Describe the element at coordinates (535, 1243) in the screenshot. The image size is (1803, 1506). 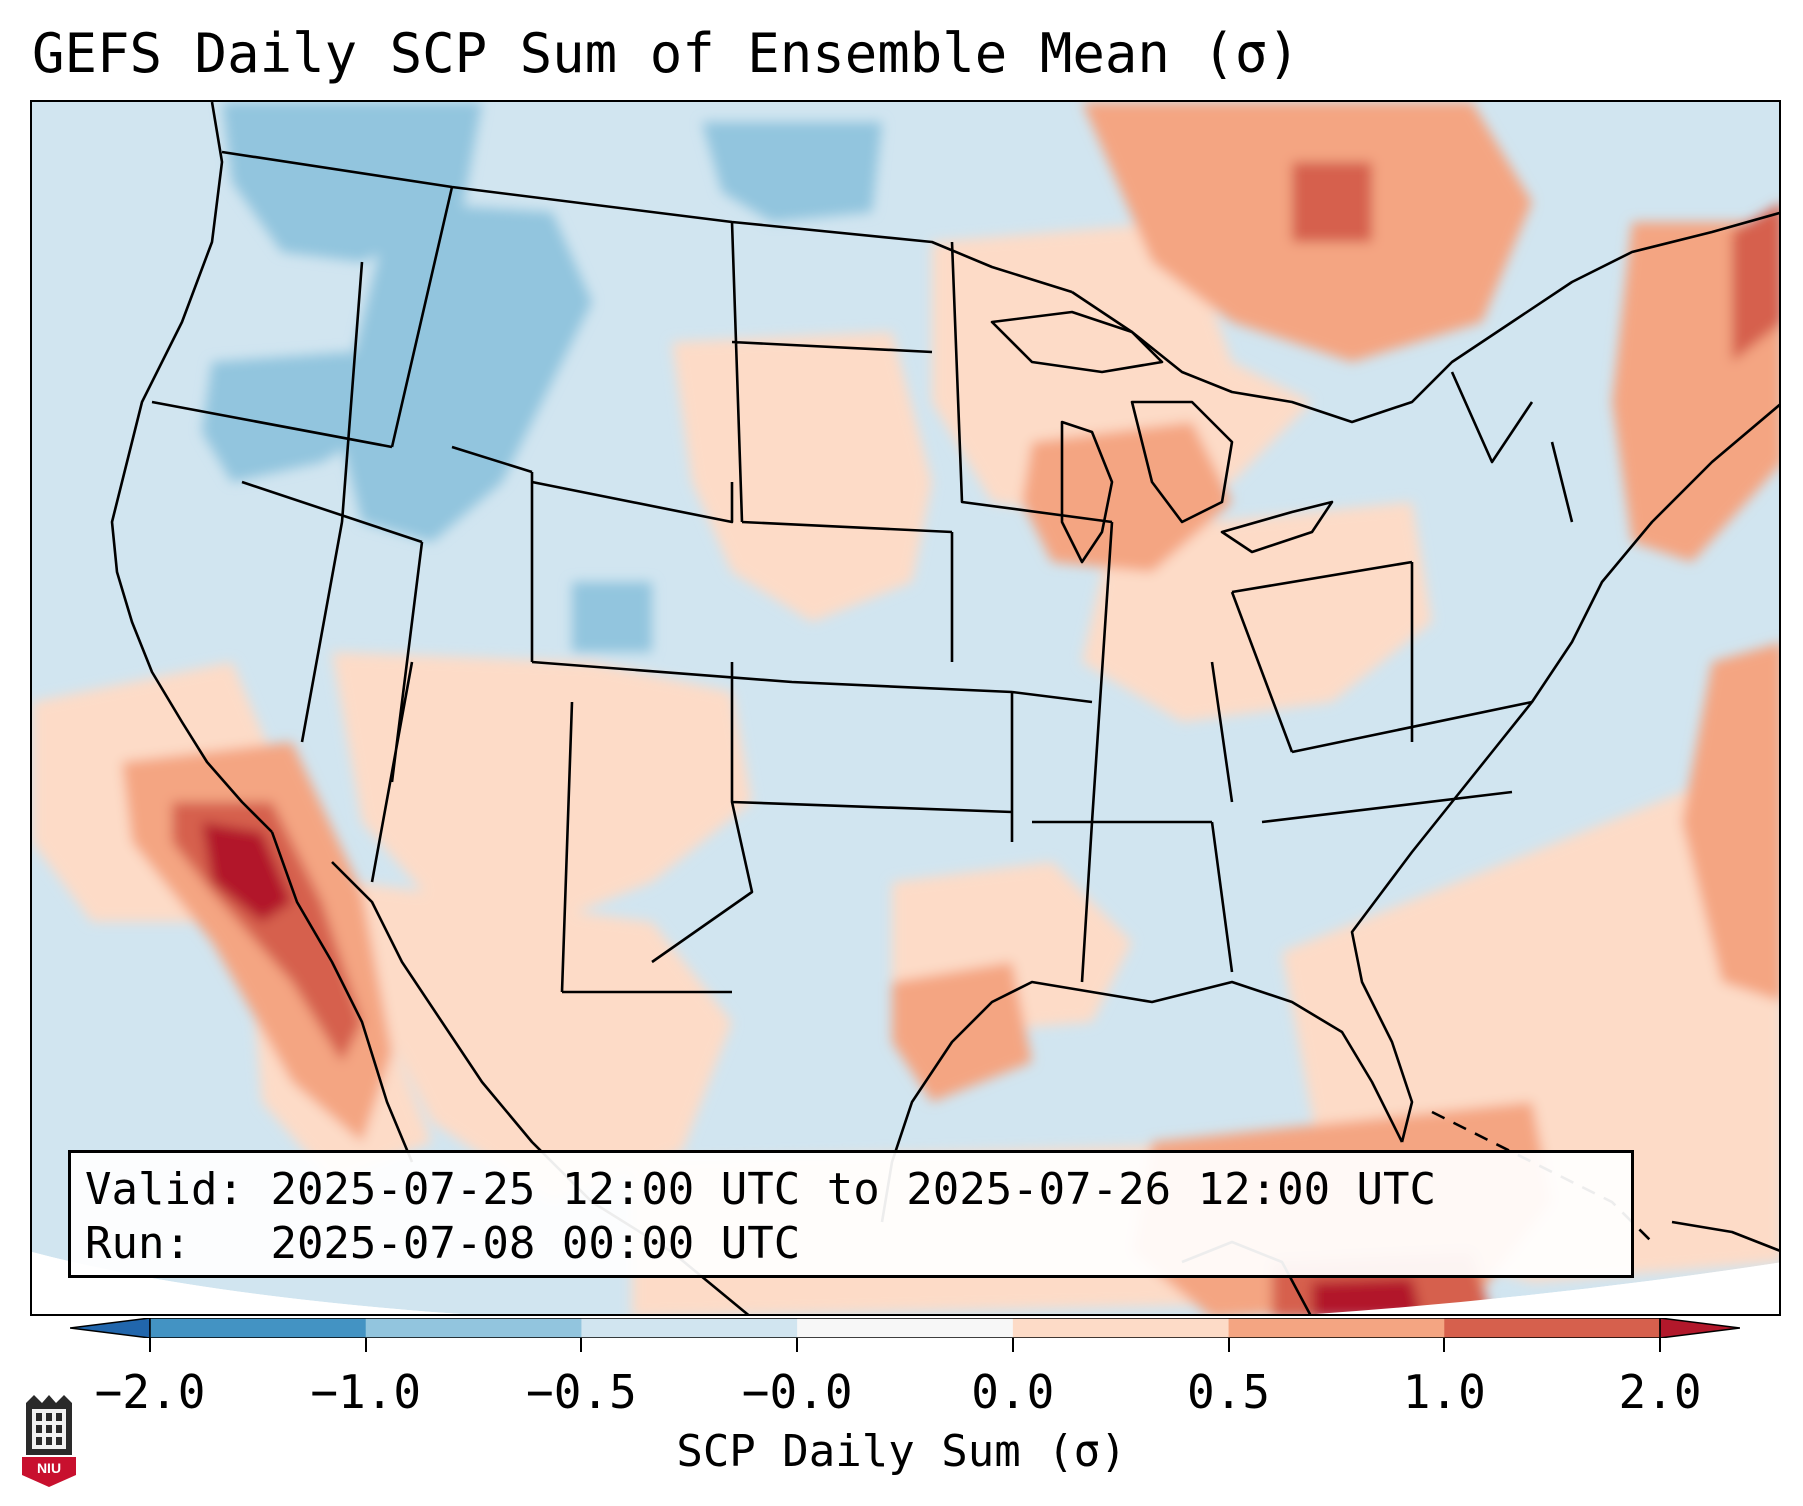
I see `run-value: 2025-07-08 00:00 UTC` at that location.